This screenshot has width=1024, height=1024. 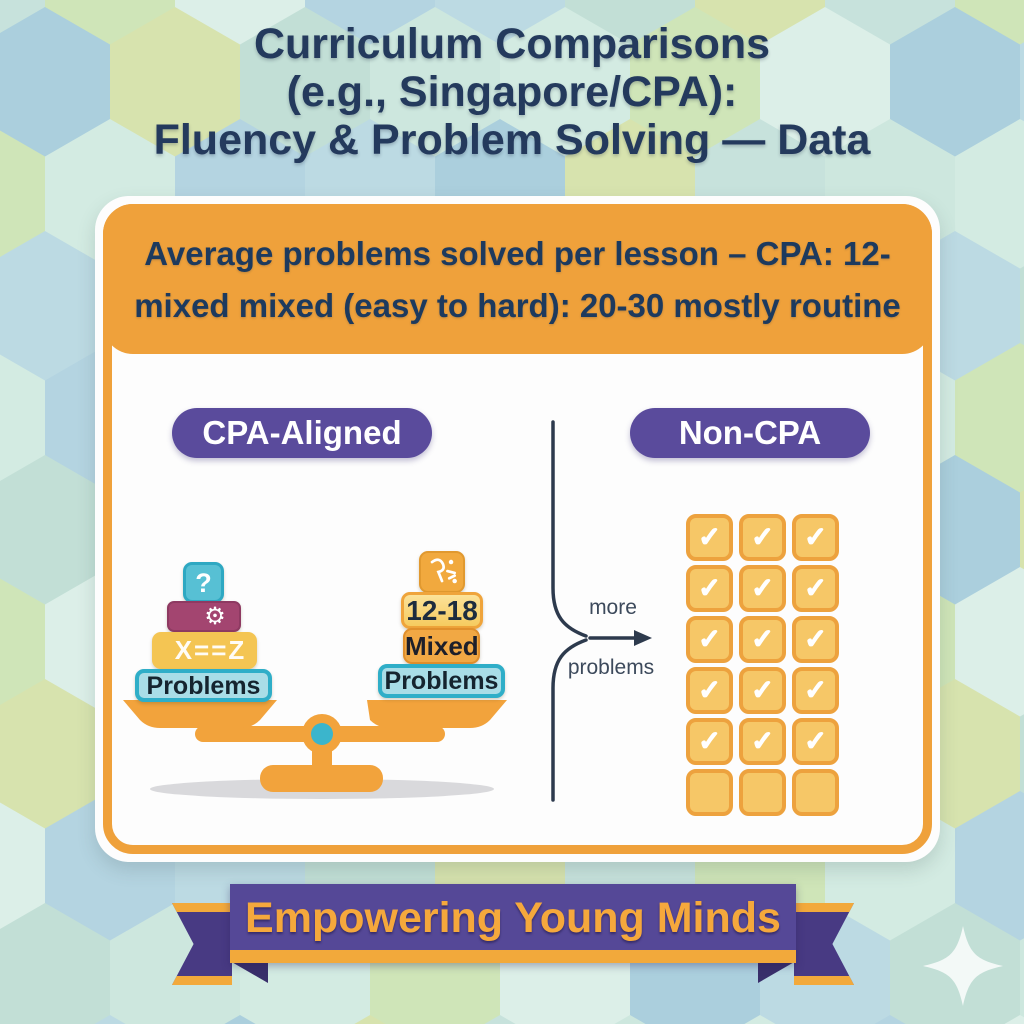 What do you see at coordinates (512, 140) in the screenshot?
I see `title-line-3: Fluency & Problem Solving — Data` at bounding box center [512, 140].